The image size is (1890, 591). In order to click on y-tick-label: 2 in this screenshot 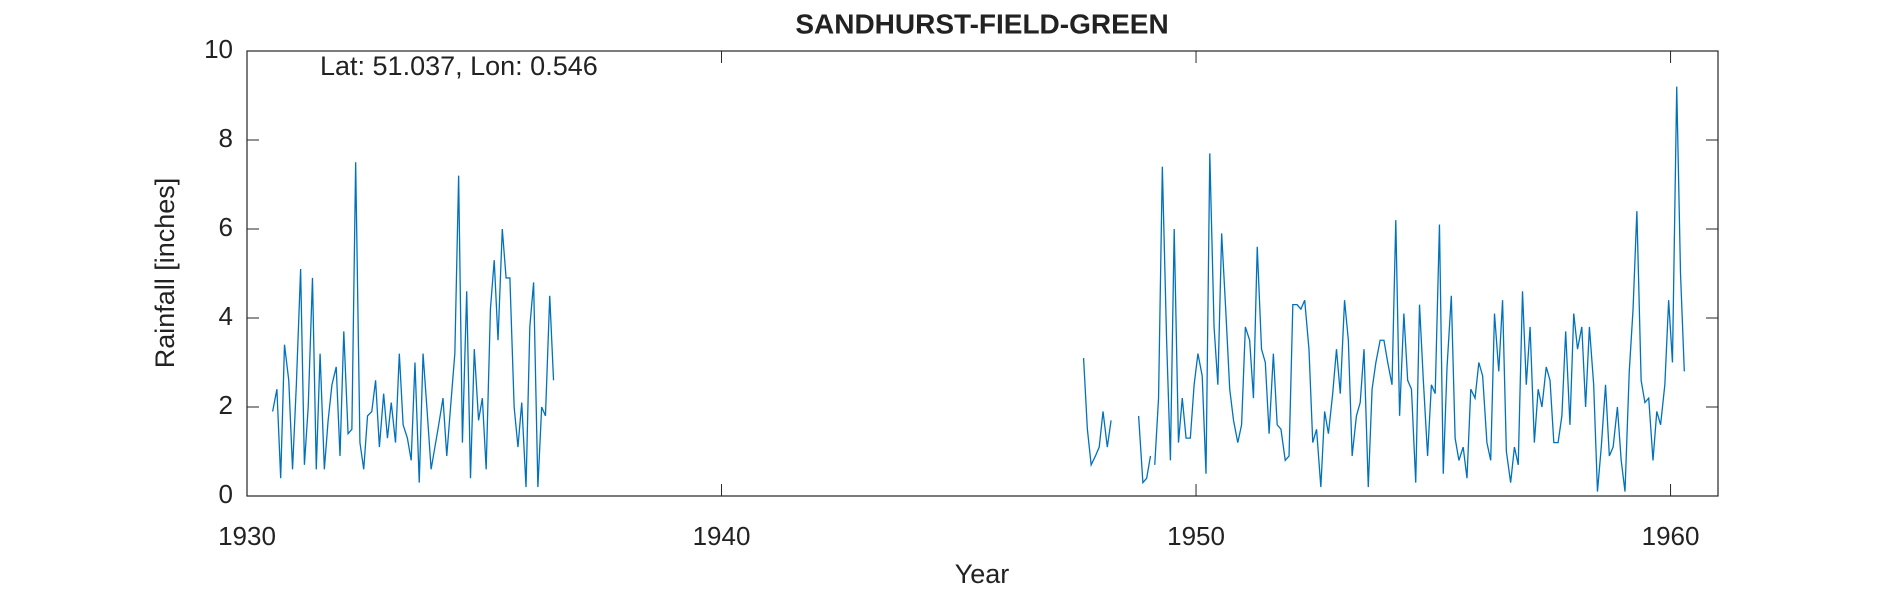, I will do `click(226, 405)`.